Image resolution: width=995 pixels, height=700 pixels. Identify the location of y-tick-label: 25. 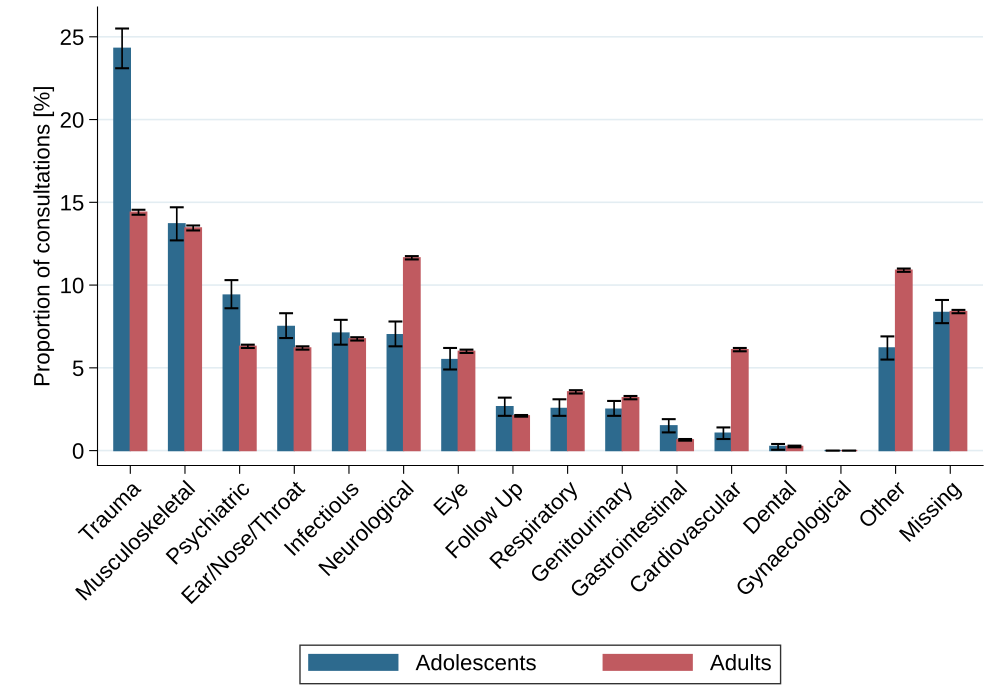
(72, 37).